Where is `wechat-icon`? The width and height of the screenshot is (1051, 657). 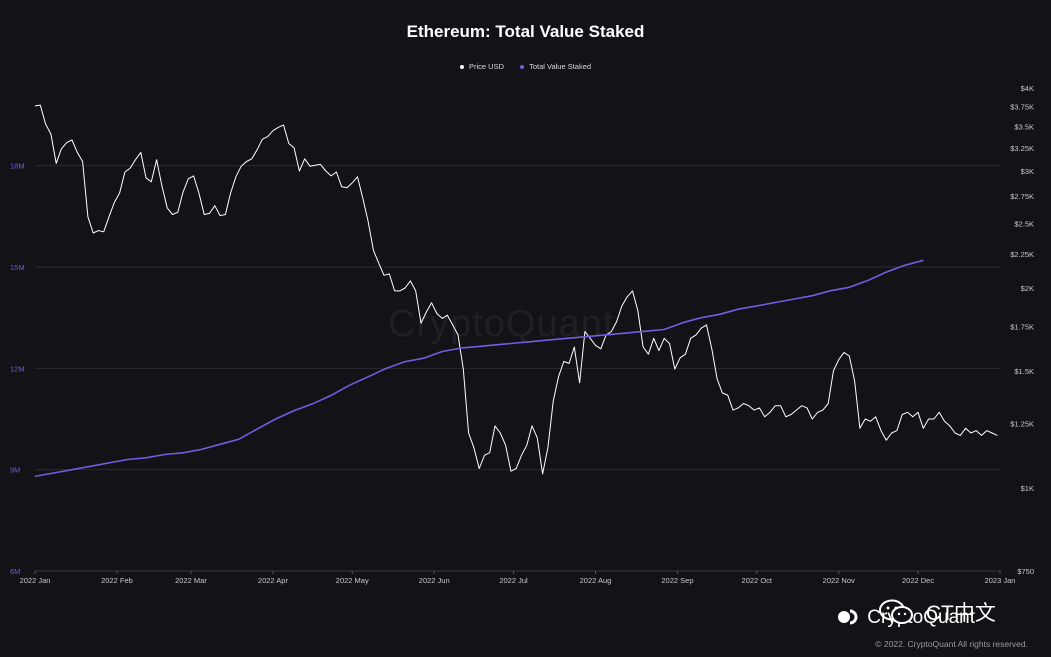
wechat-icon is located at coordinates (896, 611).